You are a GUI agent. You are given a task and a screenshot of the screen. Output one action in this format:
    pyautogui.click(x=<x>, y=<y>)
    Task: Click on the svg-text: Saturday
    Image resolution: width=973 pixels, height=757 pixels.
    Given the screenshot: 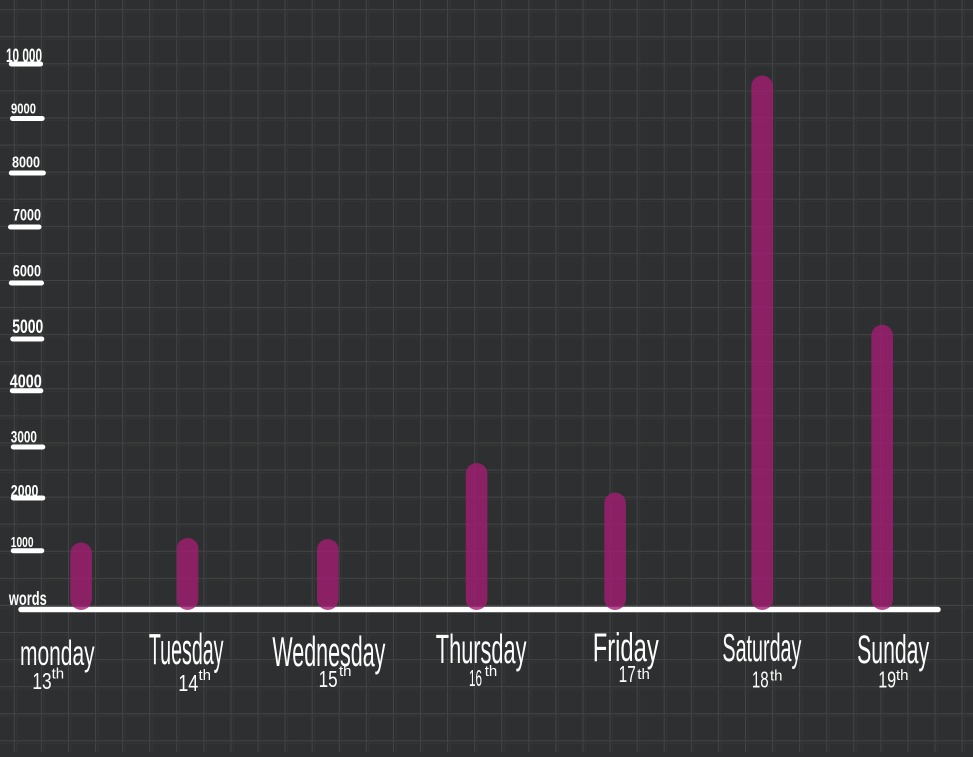 What is the action you would take?
    pyautogui.click(x=761, y=648)
    